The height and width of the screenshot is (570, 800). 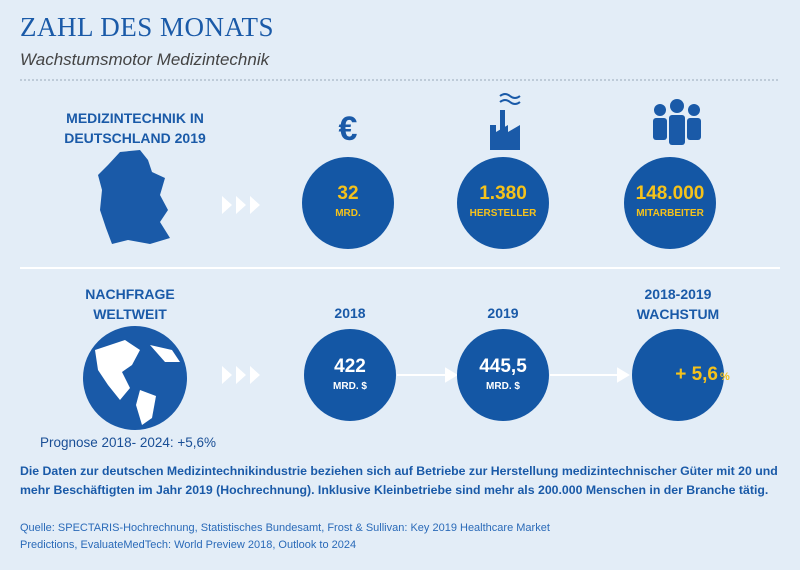 I want to click on stat-value: 148.000, so click(x=670, y=193).